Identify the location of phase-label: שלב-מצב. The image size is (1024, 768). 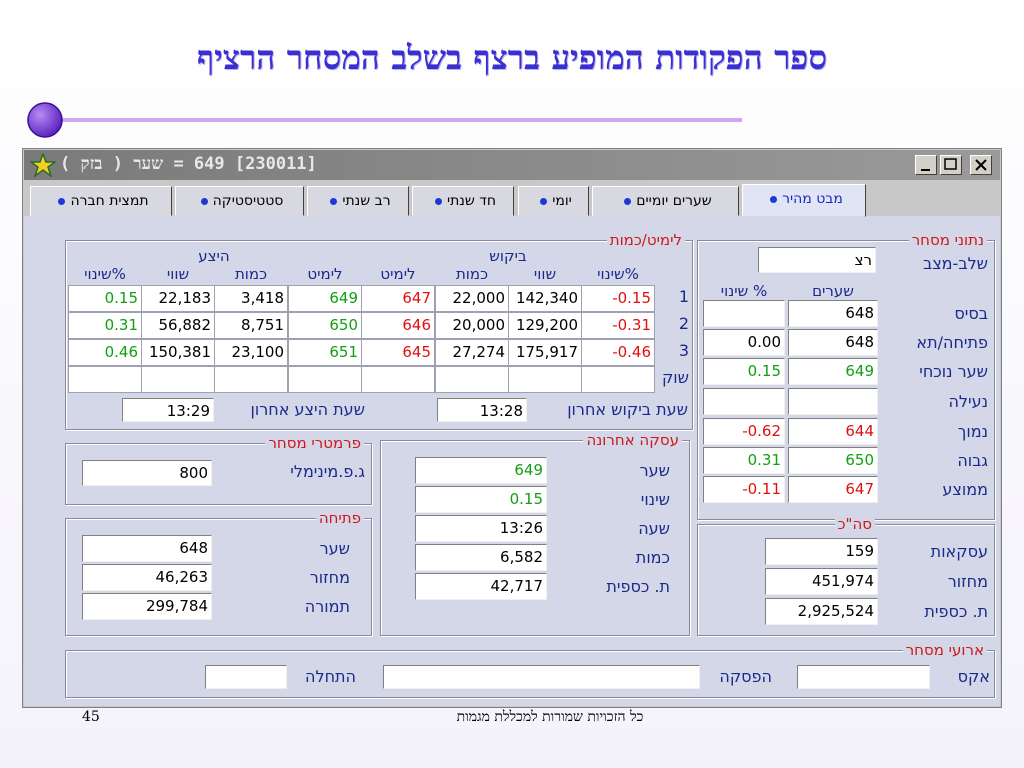
(955, 263).